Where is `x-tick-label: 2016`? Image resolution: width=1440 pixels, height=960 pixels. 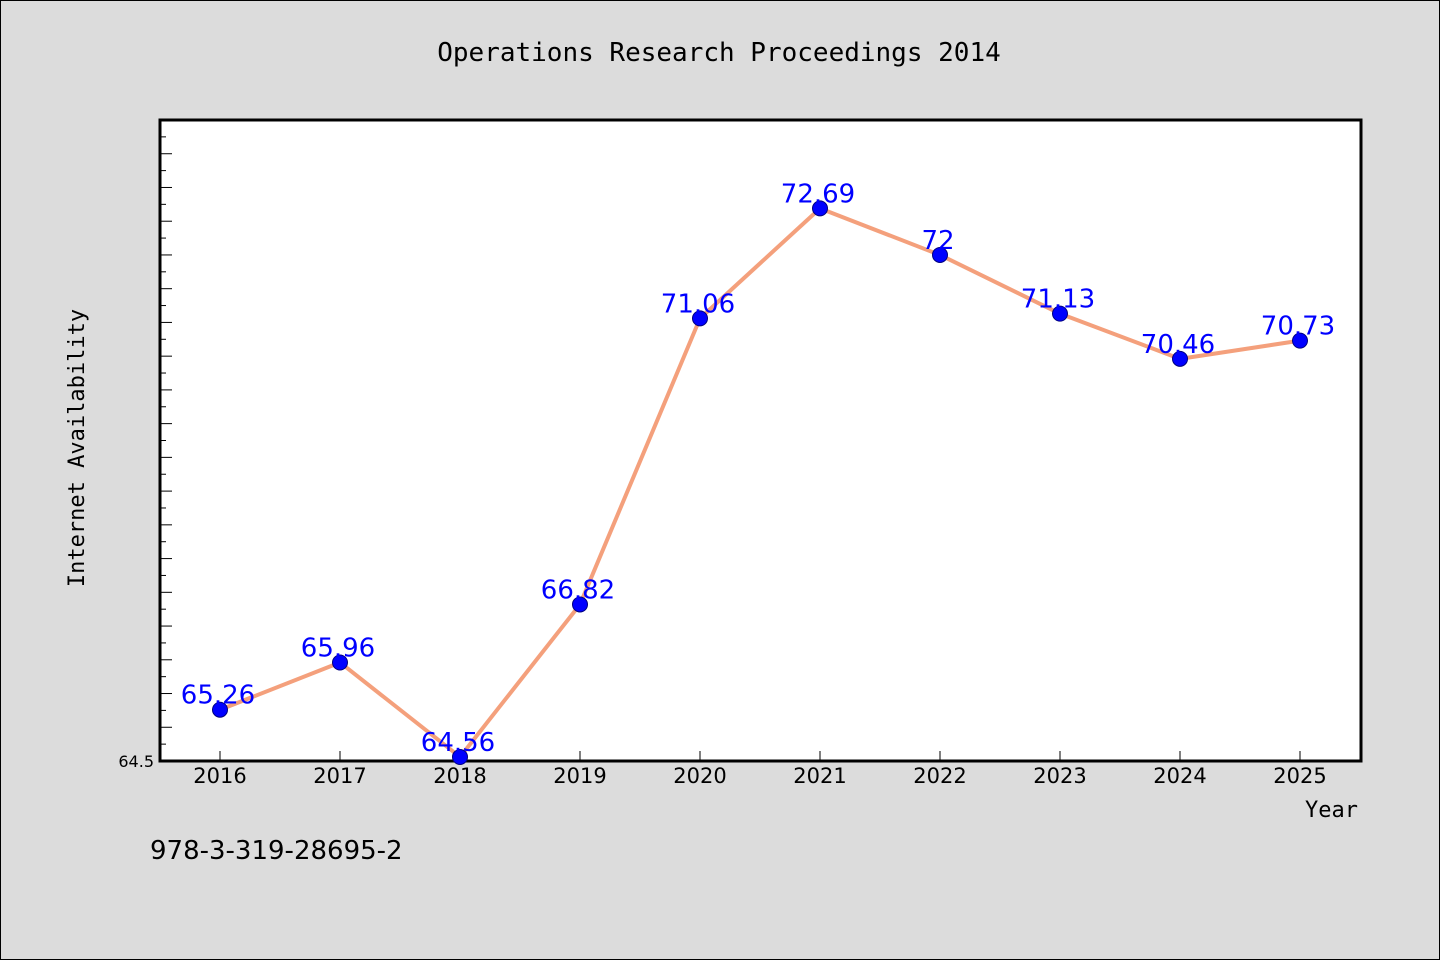
x-tick-label: 2016 is located at coordinates (219, 776).